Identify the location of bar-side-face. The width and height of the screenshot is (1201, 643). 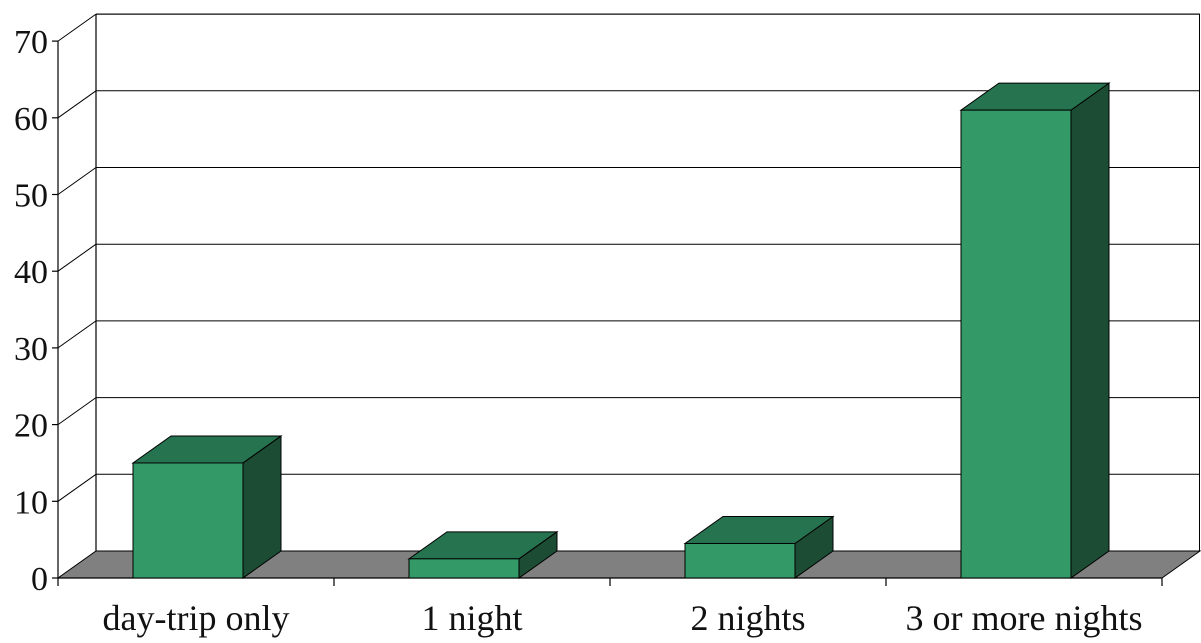
(1090, 330).